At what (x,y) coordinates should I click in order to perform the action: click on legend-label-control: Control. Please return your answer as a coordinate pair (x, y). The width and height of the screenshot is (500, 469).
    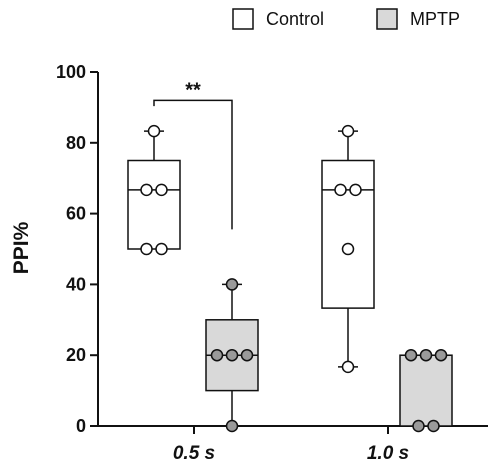
    Looking at the image, I should click on (295, 19).